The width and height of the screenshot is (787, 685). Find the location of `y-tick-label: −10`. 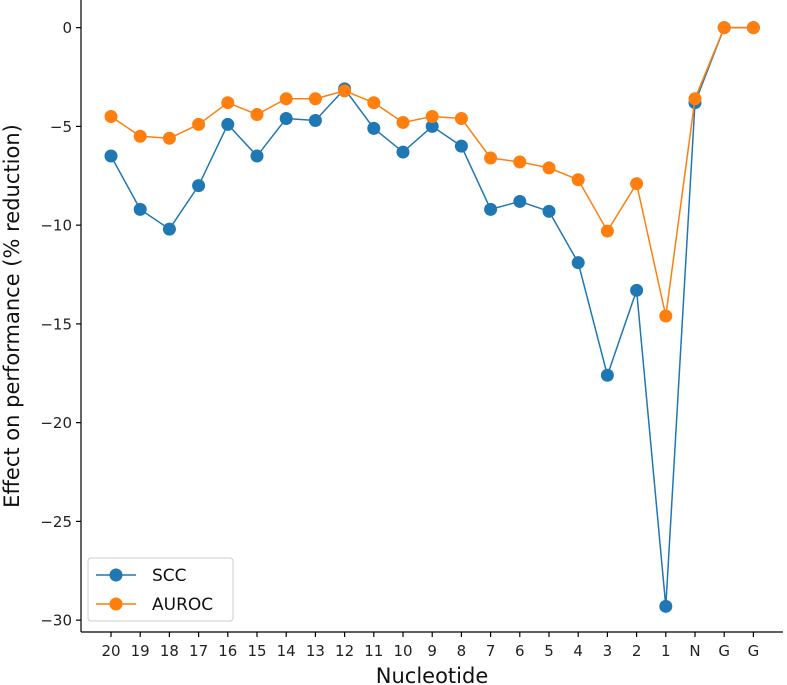

y-tick-label: −10 is located at coordinates (56, 226).